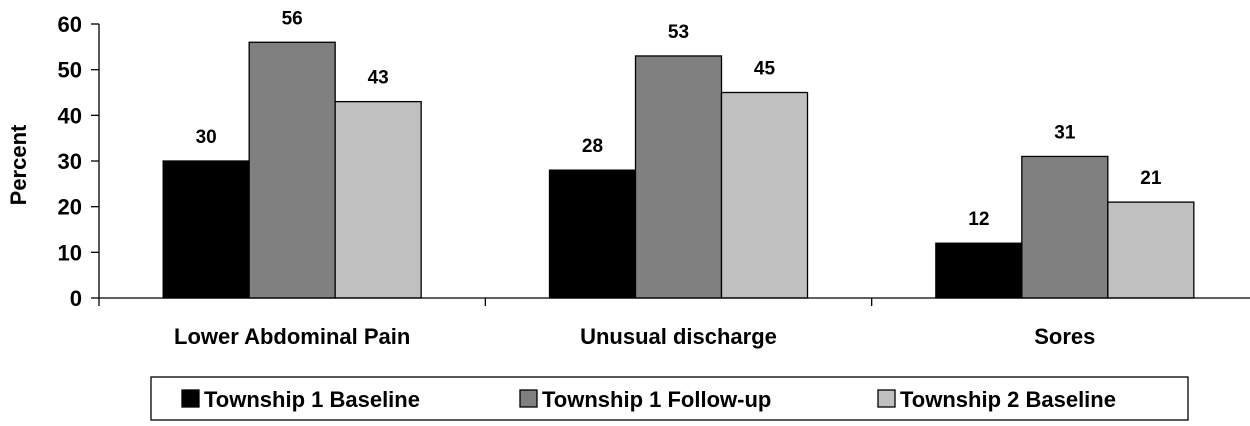 Image resolution: width=1250 pixels, height=426 pixels. Describe the element at coordinates (764, 195) in the screenshot. I see `bar-township-2-baseline-unusual-discharge` at that location.